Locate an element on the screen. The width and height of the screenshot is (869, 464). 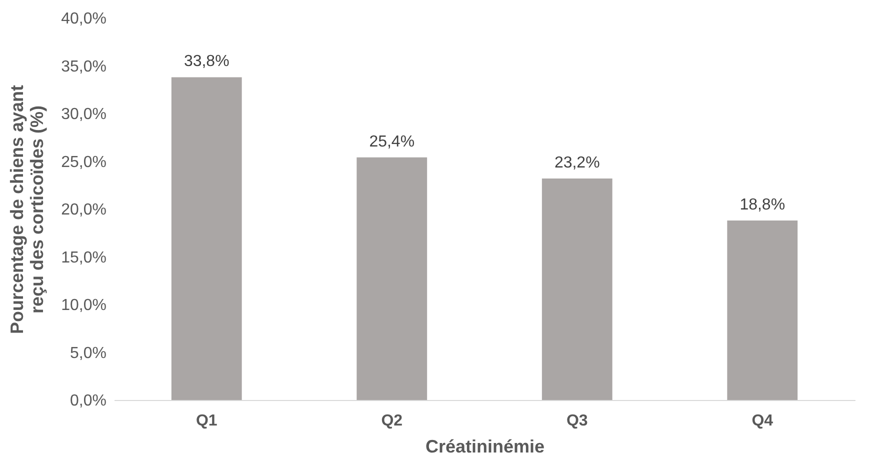
data-label: 18,8% is located at coordinates (763, 205).